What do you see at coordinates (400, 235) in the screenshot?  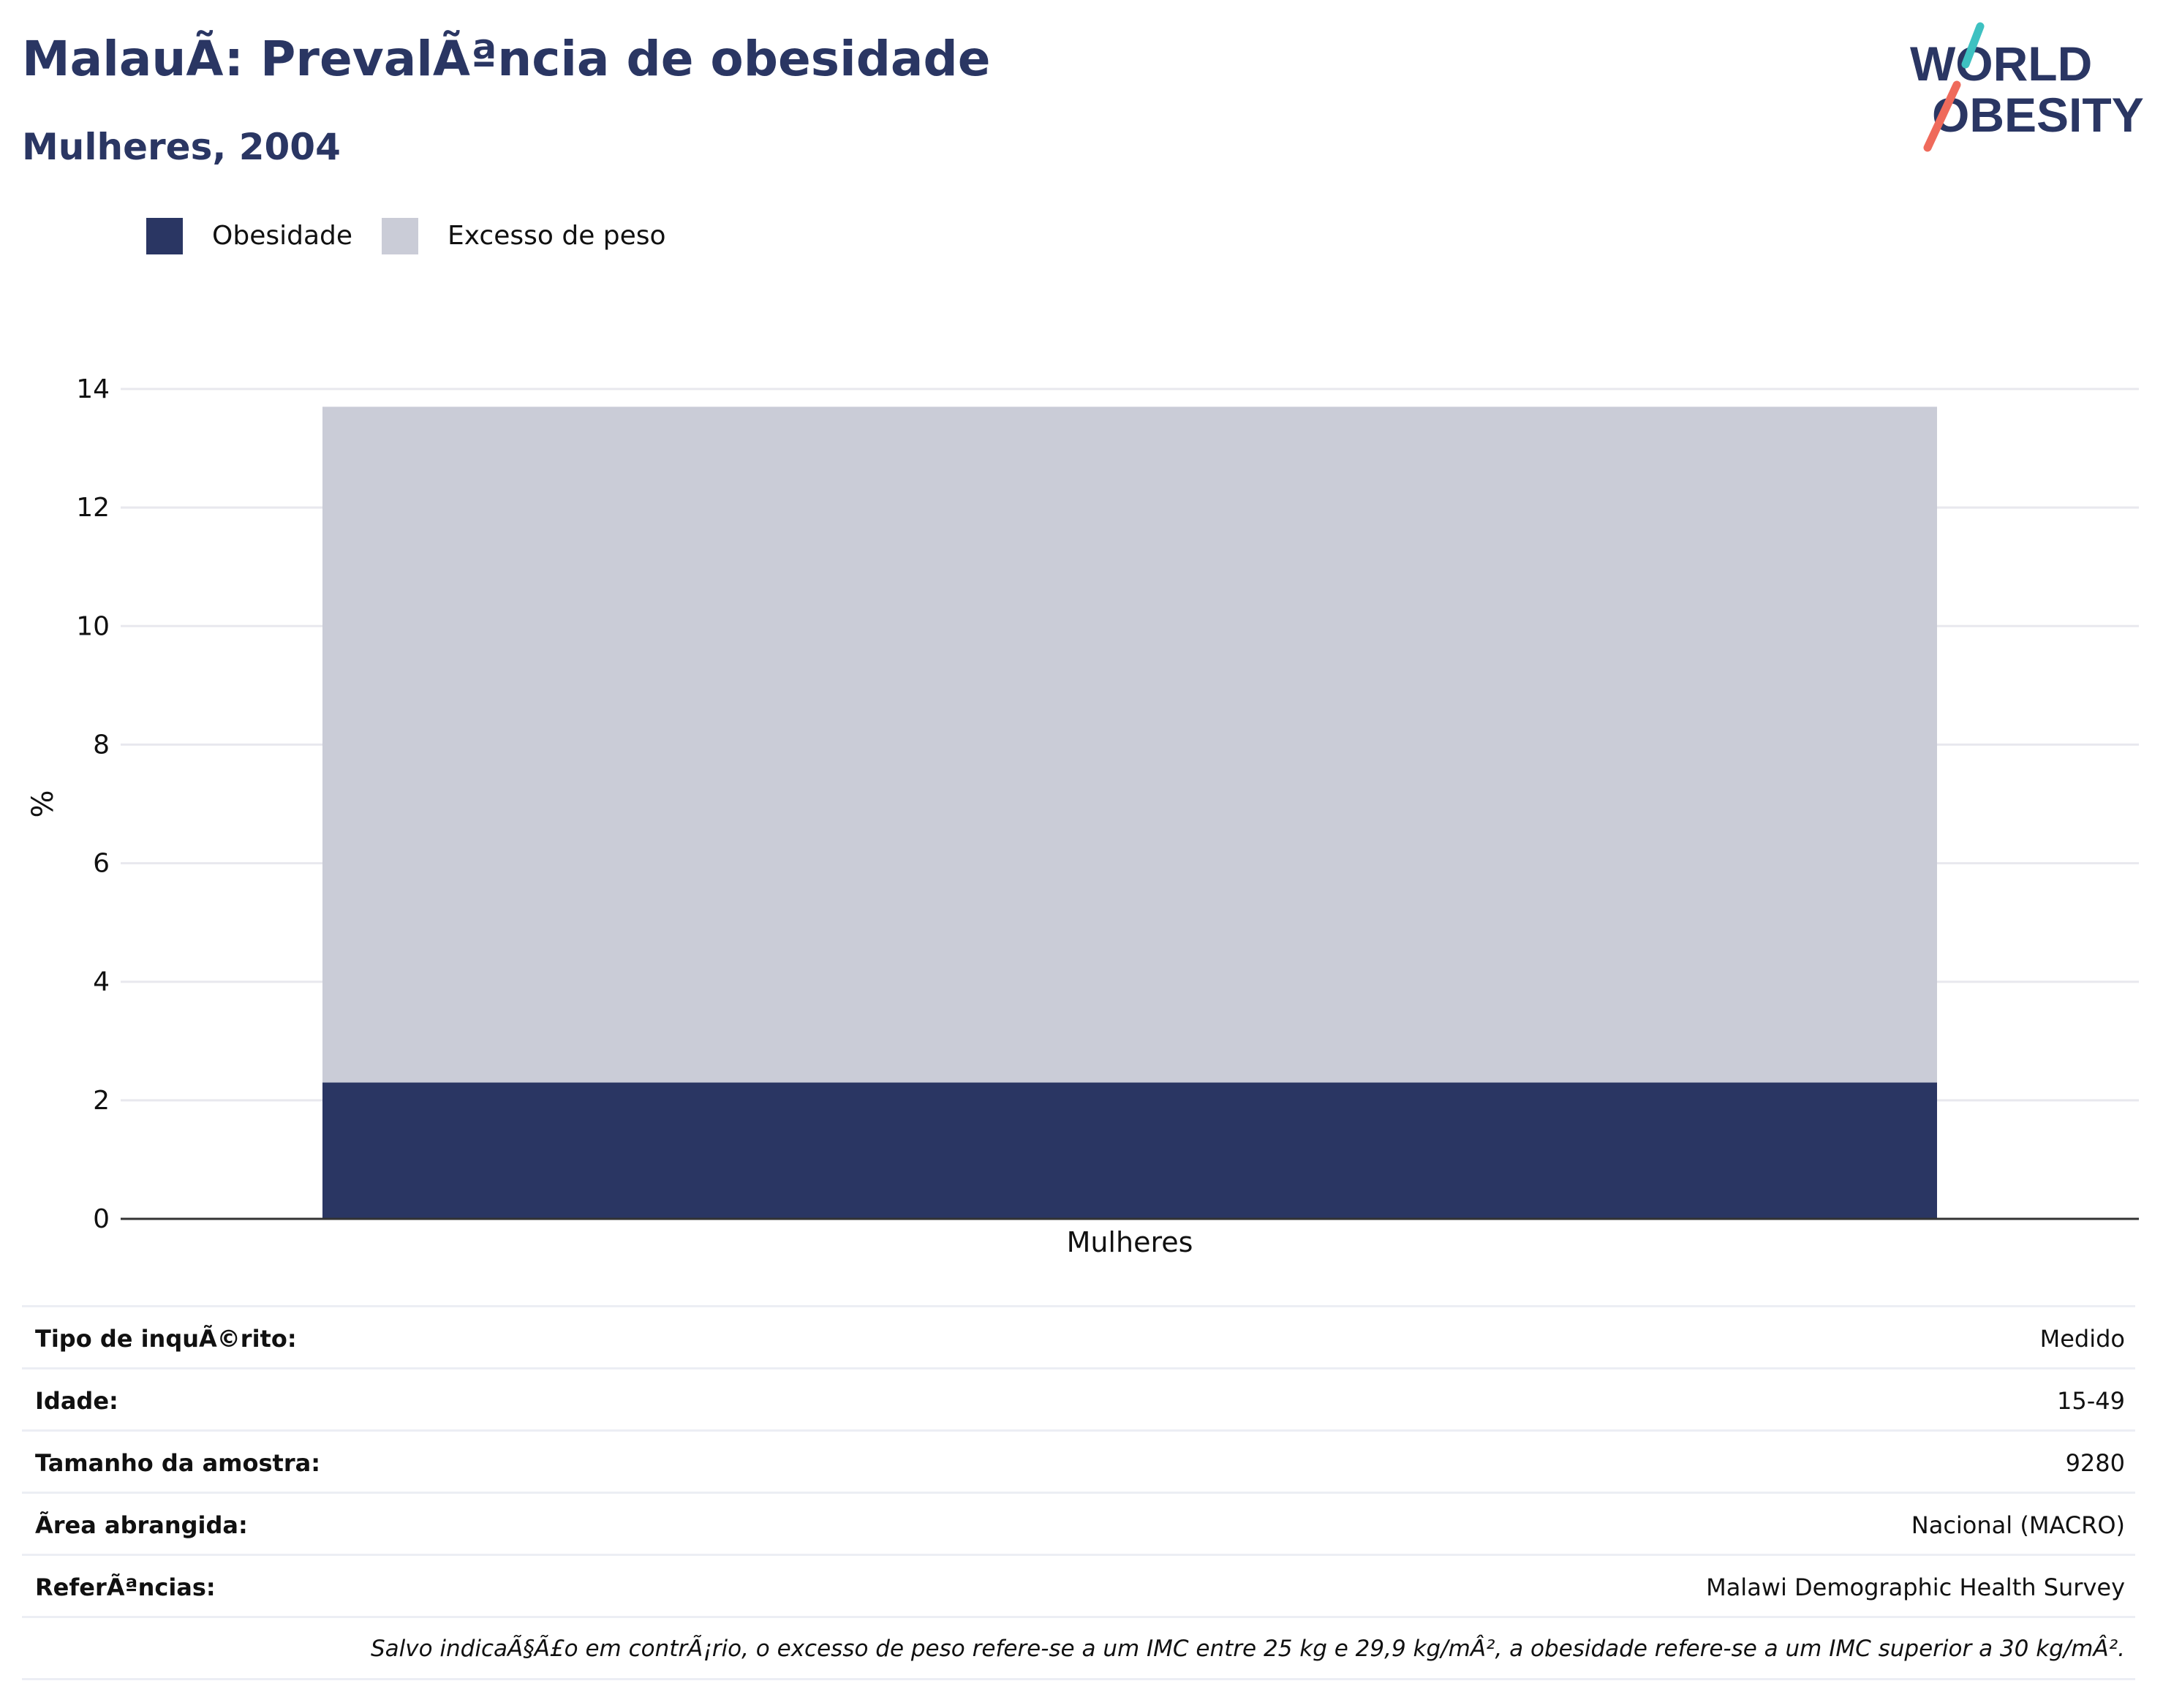 I see `legend-swatch-overweight` at bounding box center [400, 235].